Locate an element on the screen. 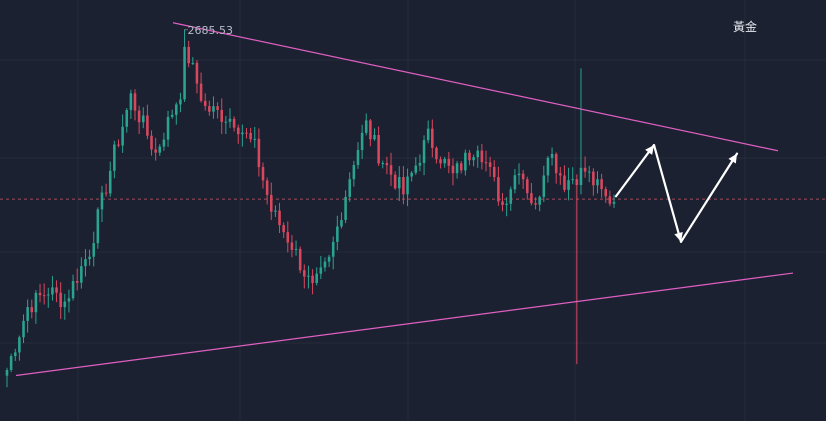 The image size is (826, 421). projection-arrows is located at coordinates (676, 193).